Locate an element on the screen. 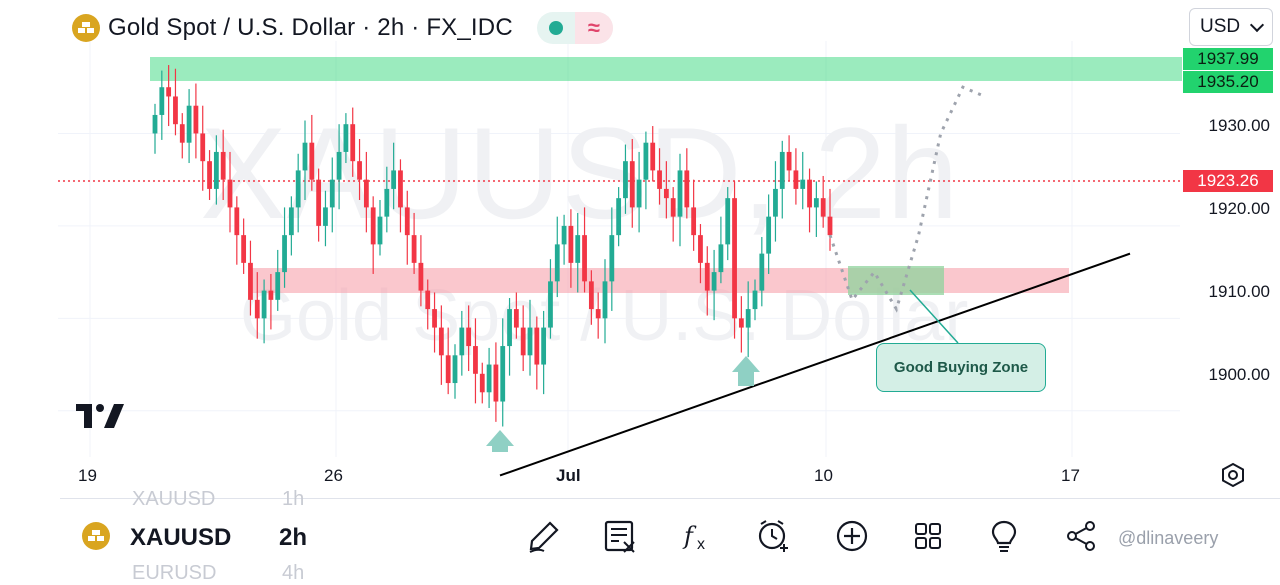 The width and height of the screenshot is (1280, 585). arrow-up-icon is located at coordinates (500, 441).